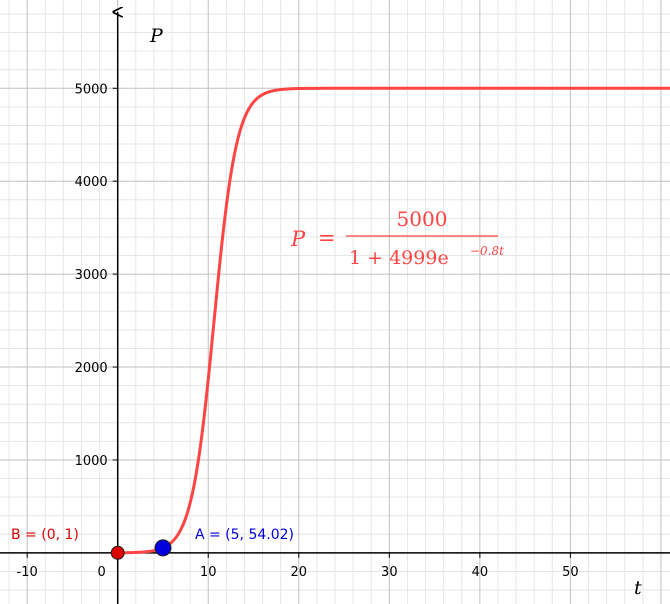 This screenshot has height=604, width=670. I want to click on point-b-label: B = (0, 1), so click(45, 535).